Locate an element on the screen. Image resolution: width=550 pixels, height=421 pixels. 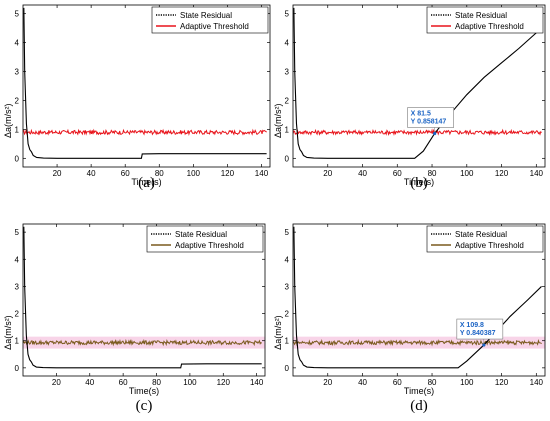
panel-label: (b) is located at coordinates (419, 183).